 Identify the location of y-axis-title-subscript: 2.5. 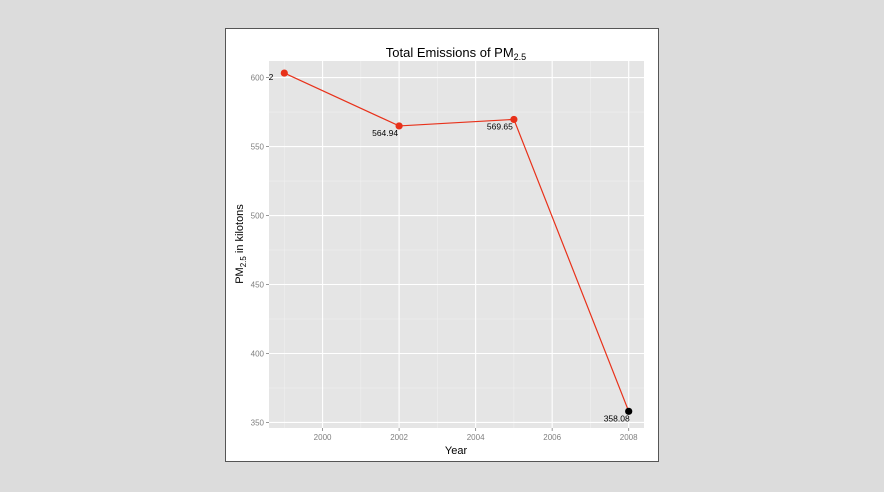
(243, 262).